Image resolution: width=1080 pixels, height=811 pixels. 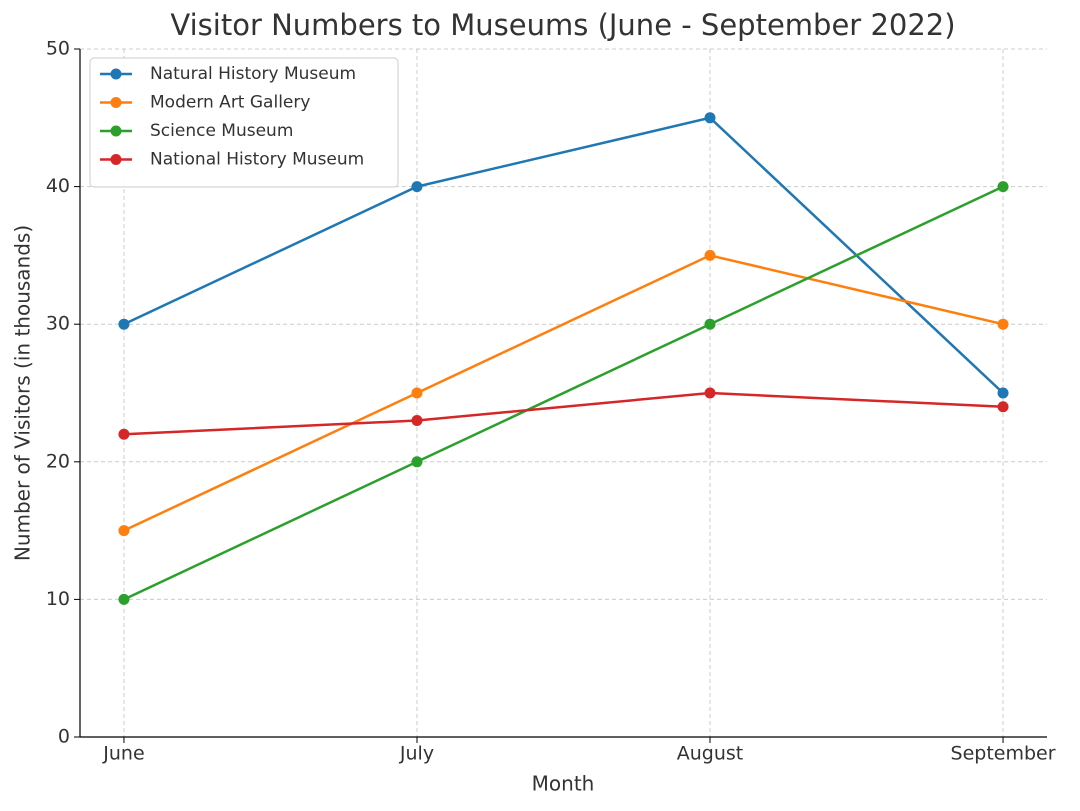 I want to click on legend-label: Science Museum, so click(x=221, y=131).